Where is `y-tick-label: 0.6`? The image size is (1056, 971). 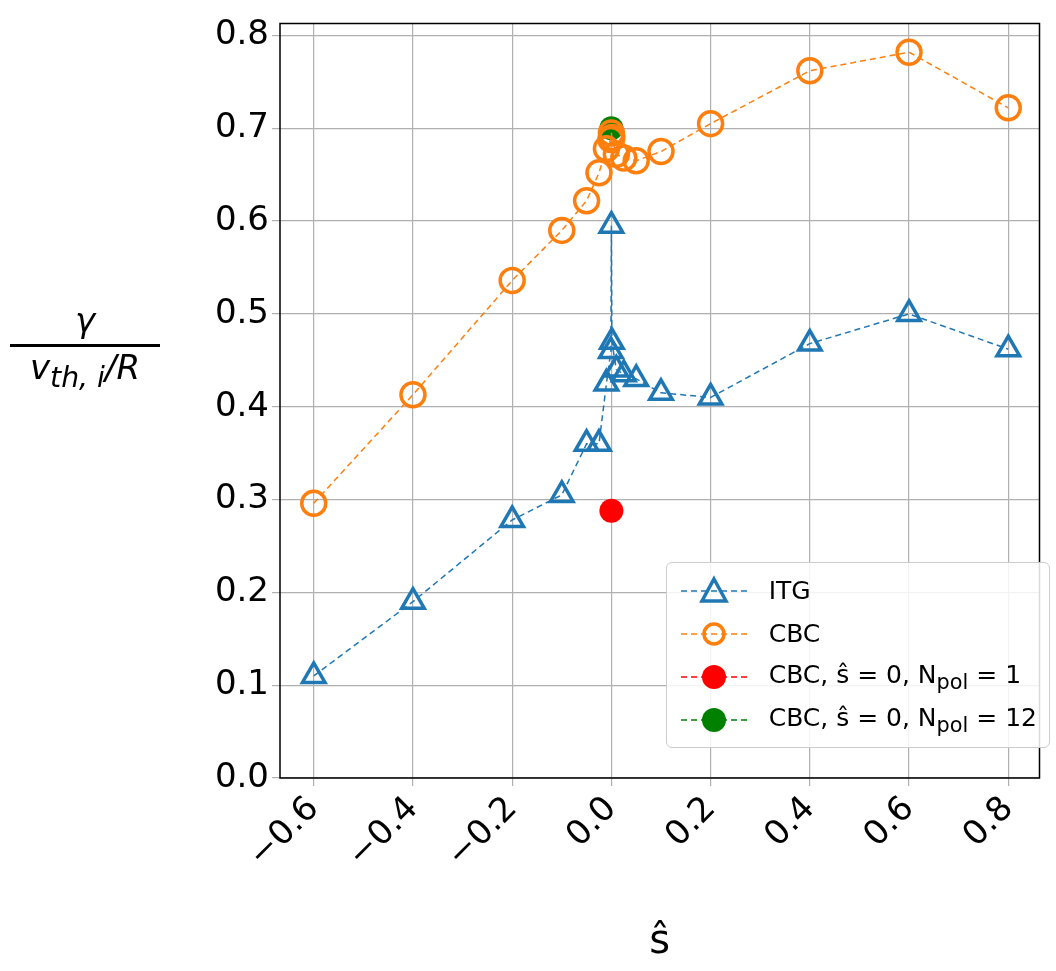
y-tick-label: 0.6 is located at coordinates (241, 217).